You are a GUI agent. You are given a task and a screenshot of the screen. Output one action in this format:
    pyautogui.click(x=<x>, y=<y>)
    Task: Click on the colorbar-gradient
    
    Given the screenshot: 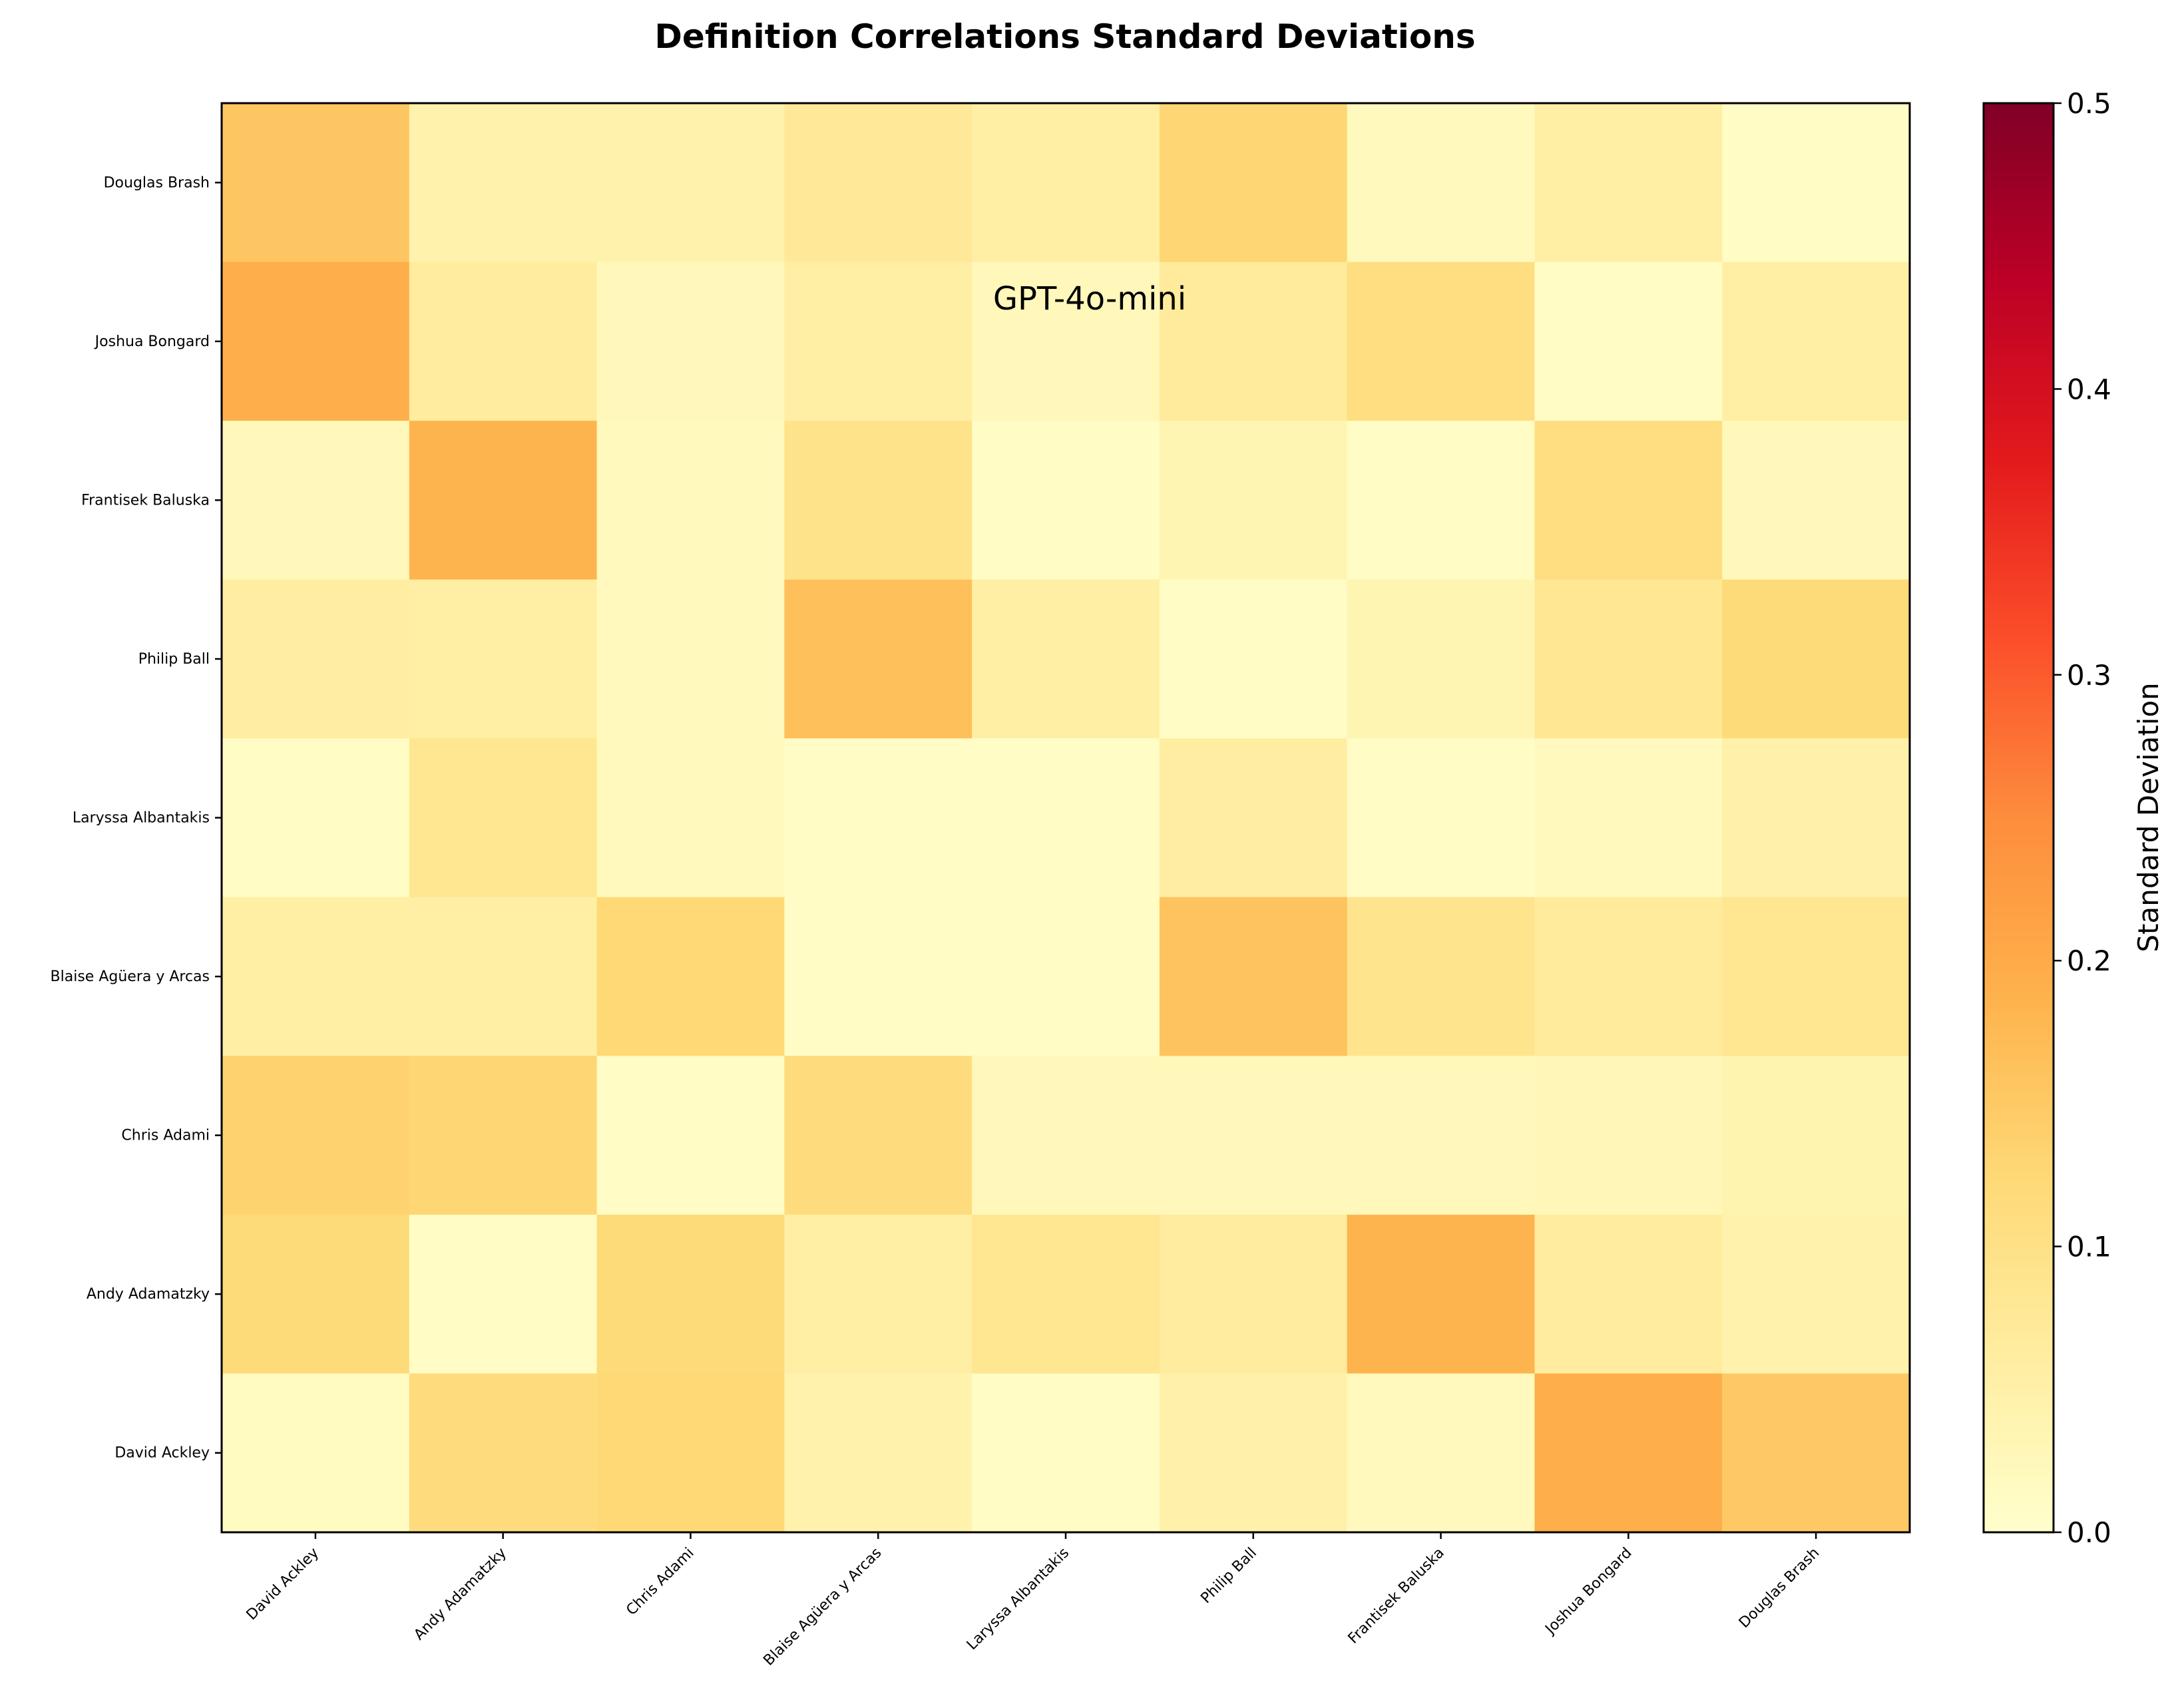 What is the action you would take?
    pyautogui.click(x=2019, y=817)
    